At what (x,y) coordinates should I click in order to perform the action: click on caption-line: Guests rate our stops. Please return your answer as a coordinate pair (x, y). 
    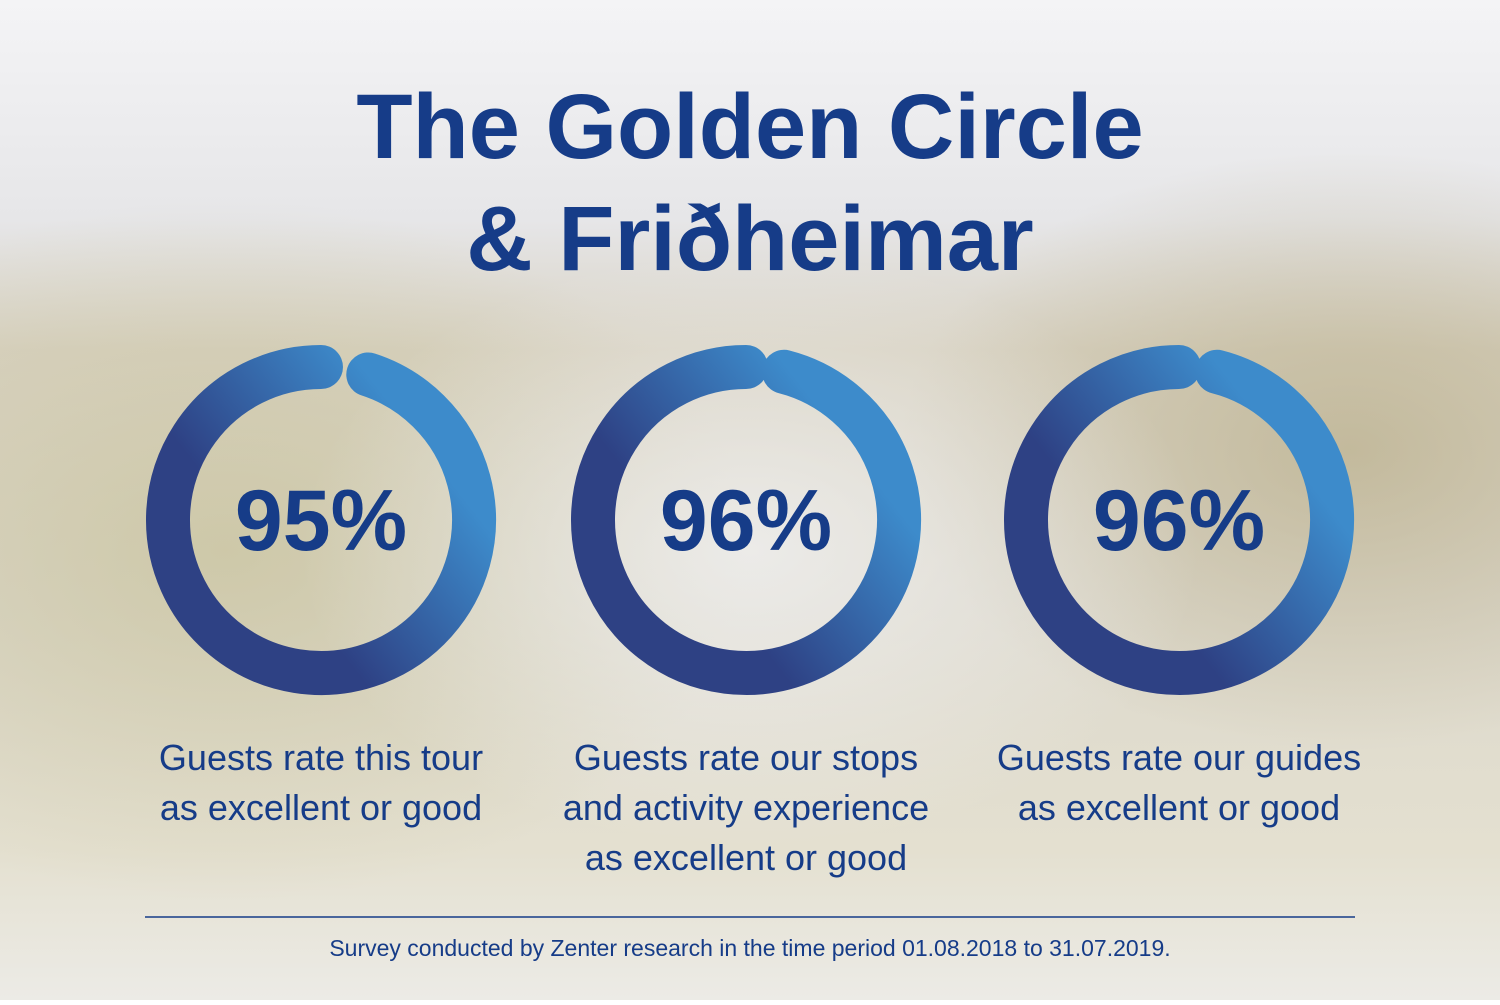
    Looking at the image, I should click on (746, 757).